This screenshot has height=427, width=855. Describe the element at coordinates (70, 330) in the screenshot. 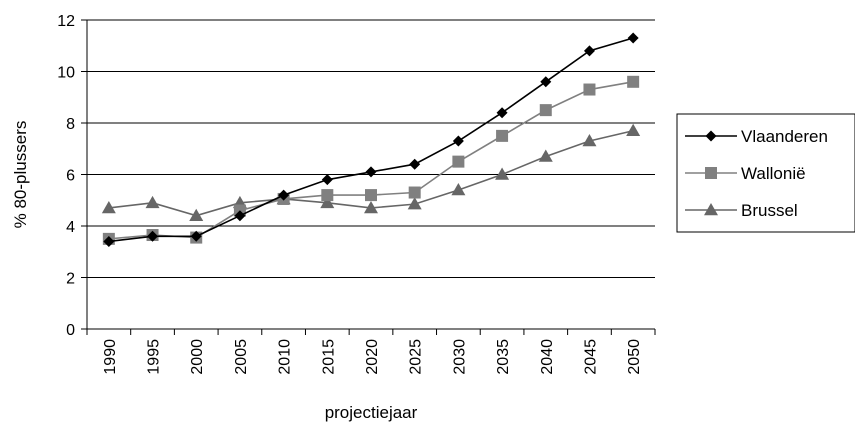

I see `y-tick-label: 0` at that location.